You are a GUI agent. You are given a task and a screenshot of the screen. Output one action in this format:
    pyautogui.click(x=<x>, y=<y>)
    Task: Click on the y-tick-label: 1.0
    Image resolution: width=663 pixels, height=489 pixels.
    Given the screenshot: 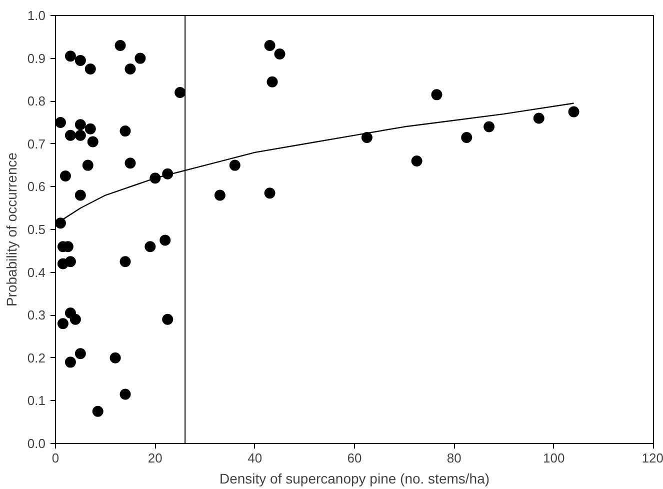 What is the action you would take?
    pyautogui.click(x=36, y=15)
    